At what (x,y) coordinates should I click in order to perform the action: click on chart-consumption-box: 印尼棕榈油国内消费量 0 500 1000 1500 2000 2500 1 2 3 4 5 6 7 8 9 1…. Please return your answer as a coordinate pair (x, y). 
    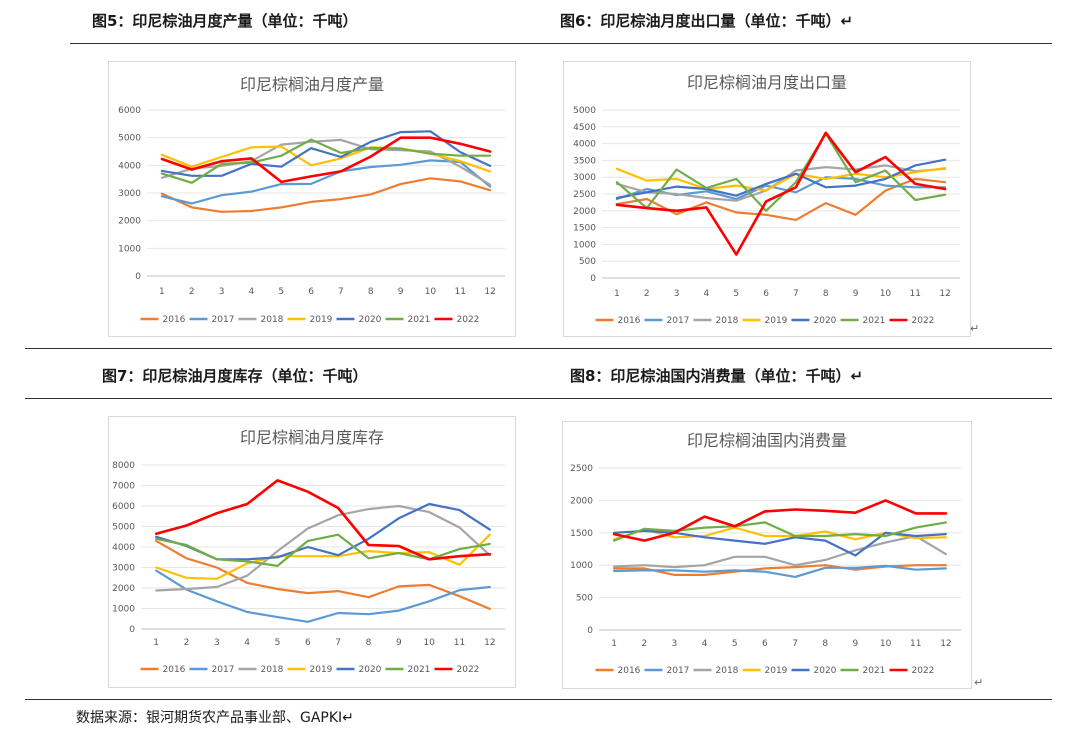
    Looking at the image, I should click on (767, 555).